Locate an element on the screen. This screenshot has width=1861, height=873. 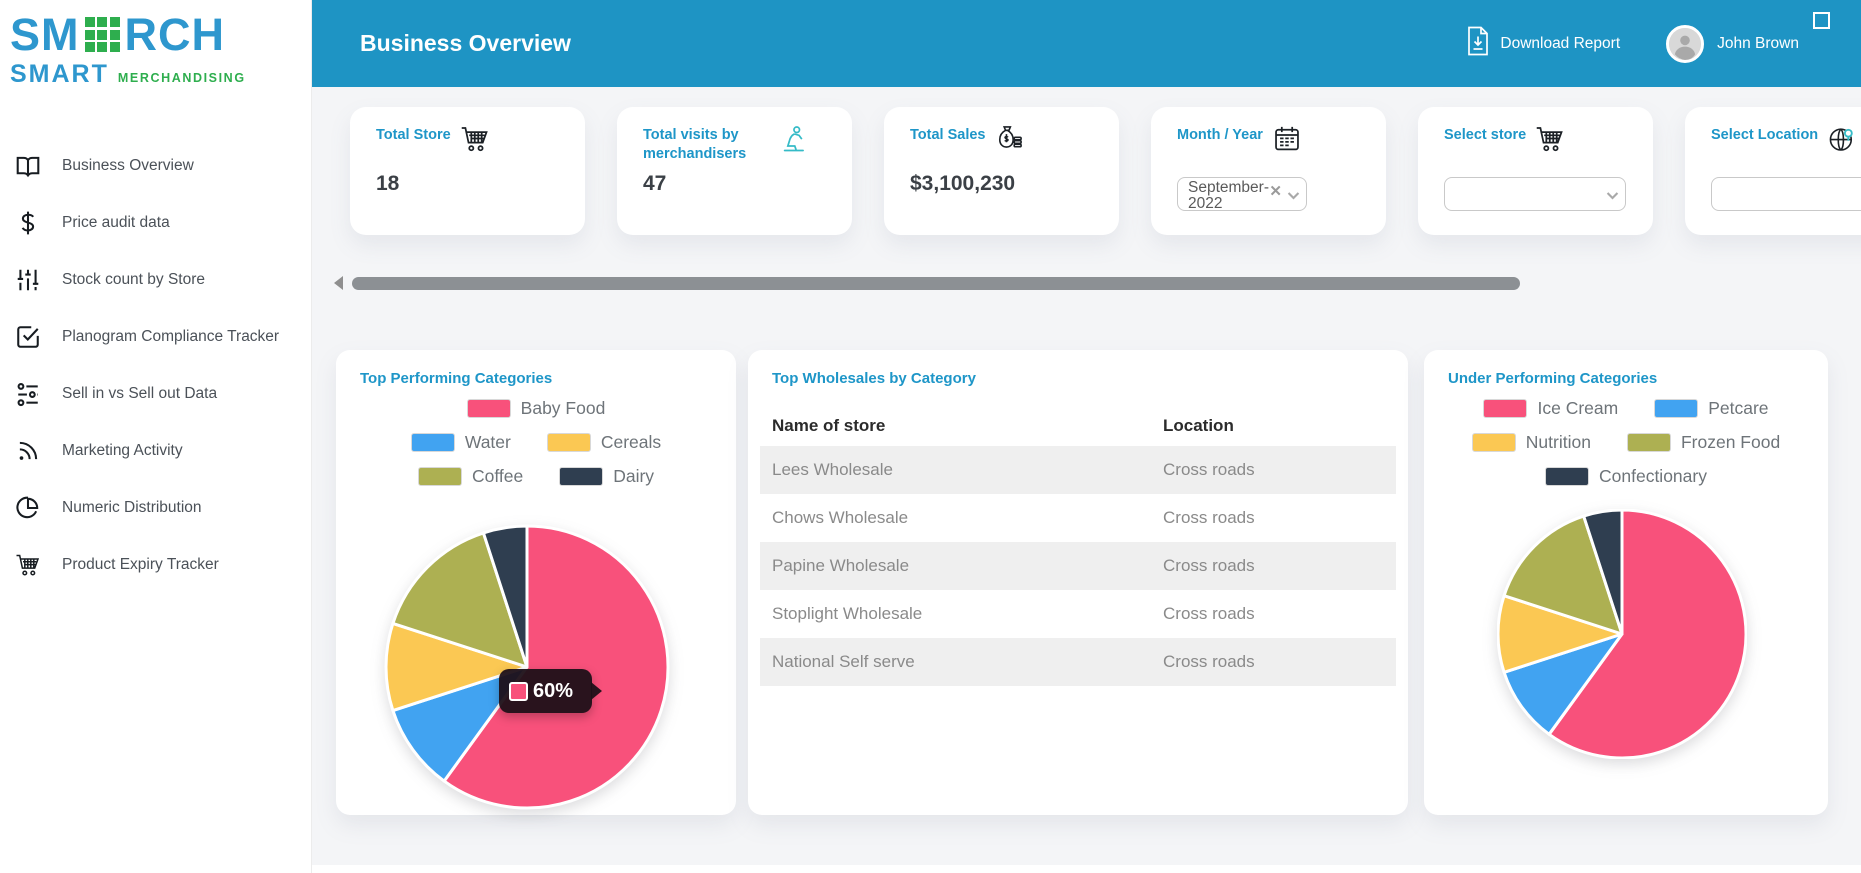
legend-item-confectionary: Confectionary is located at coordinates (1626, 476).